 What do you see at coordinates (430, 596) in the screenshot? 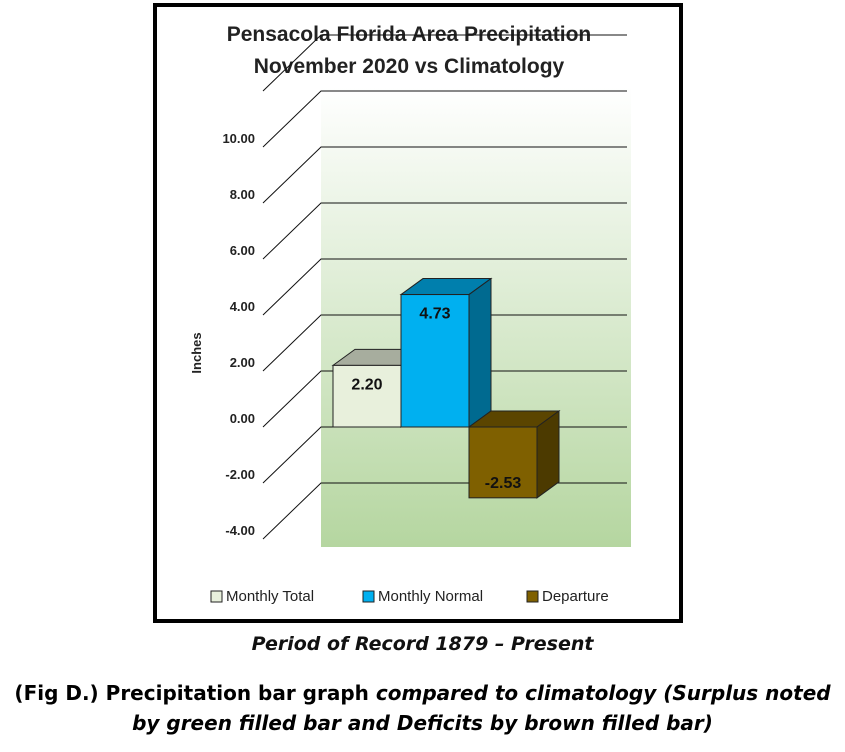
I see `legend-label: Monthly Normal` at bounding box center [430, 596].